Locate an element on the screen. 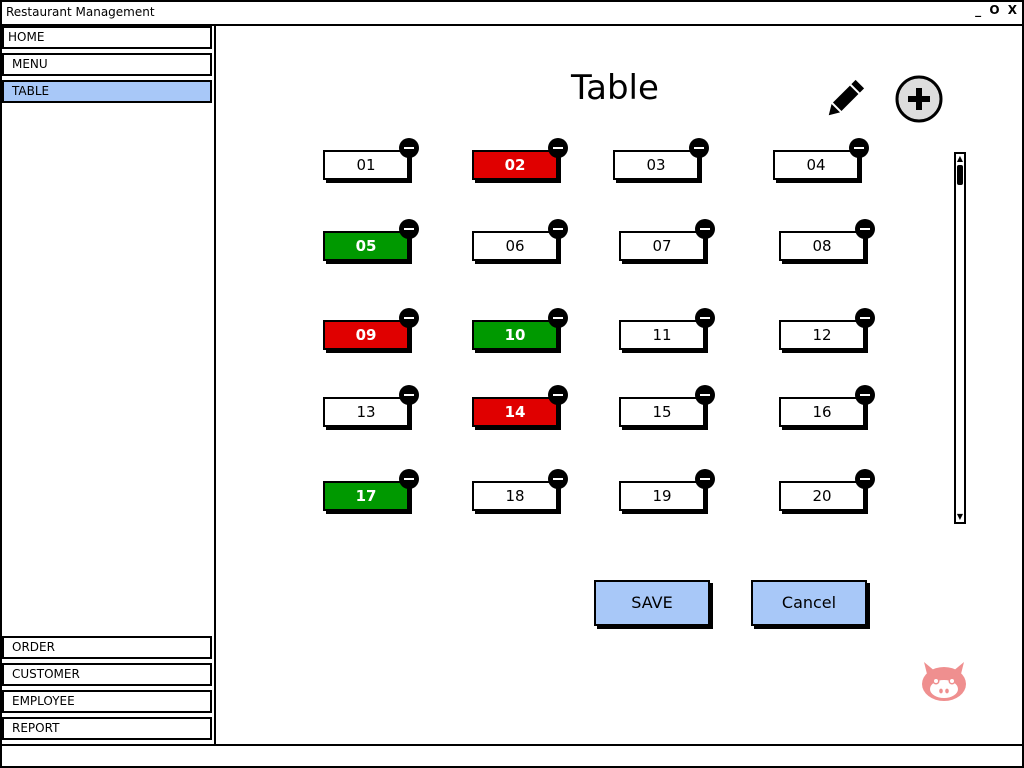 The width and height of the screenshot is (1024, 768). status-bar is located at coordinates (512, 755).